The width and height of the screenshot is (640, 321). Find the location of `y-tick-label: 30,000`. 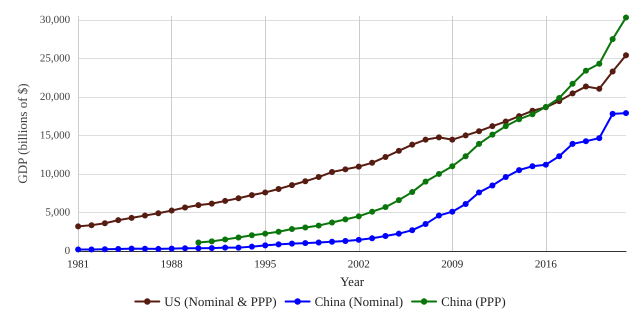

y-tick-label: 30,000 is located at coordinates (55, 20).